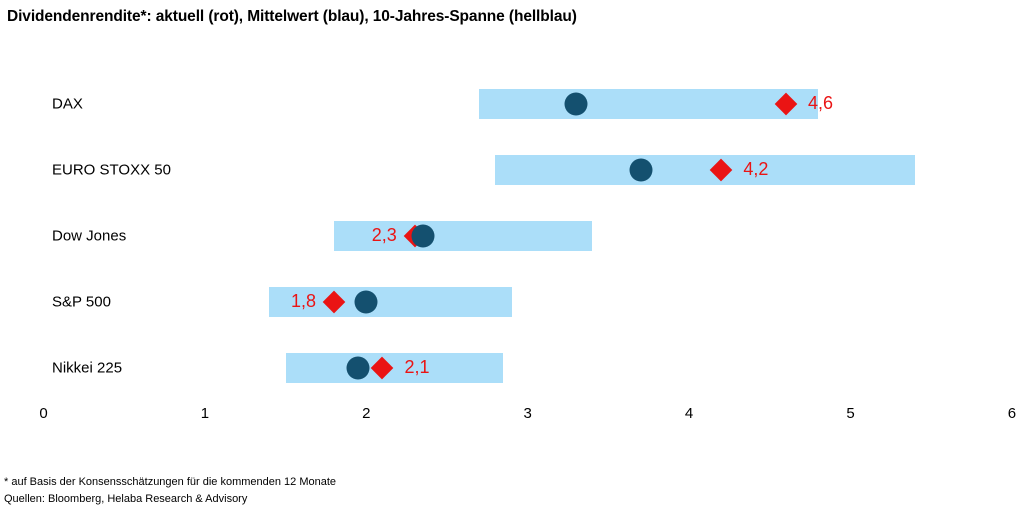 The width and height of the screenshot is (1024, 510). Describe the element at coordinates (43, 413) in the screenshot. I see `x-axis-tick-label: 0` at that location.